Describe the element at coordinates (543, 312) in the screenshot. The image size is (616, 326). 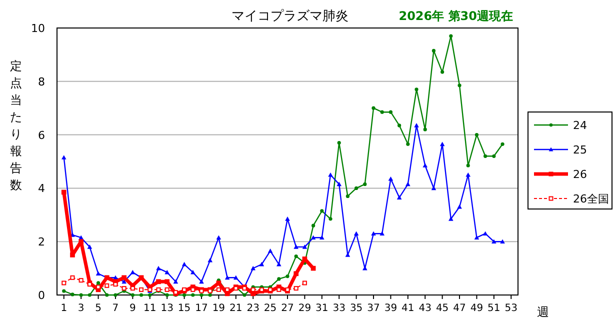
I see `x-axis-title: 週` at that location.